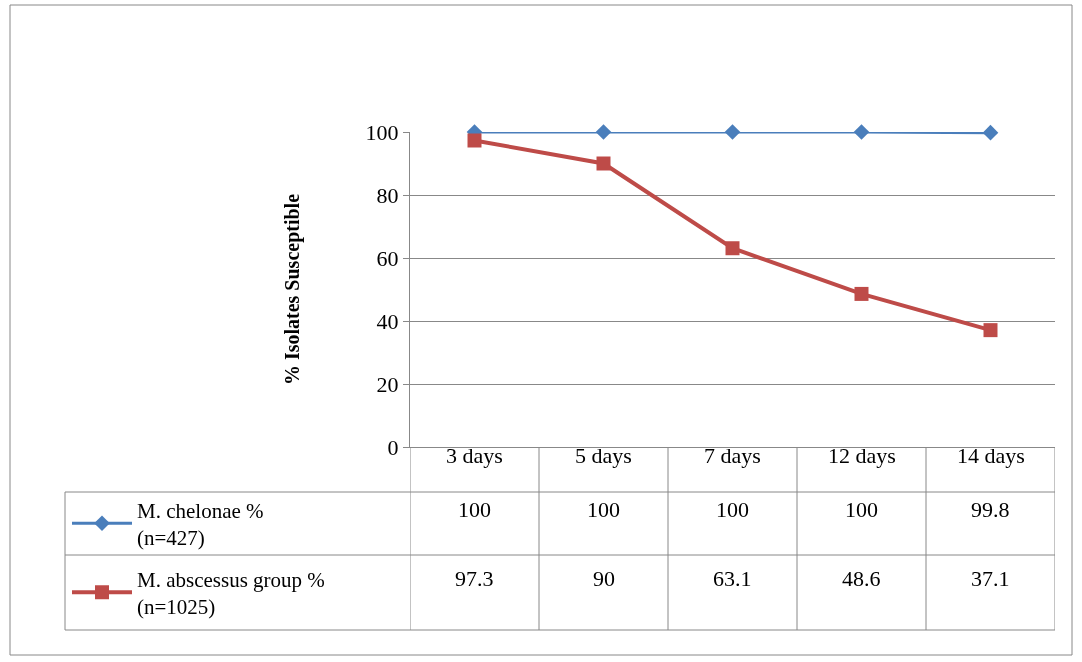  I want to click on data-label: 63.1, so click(732, 578).